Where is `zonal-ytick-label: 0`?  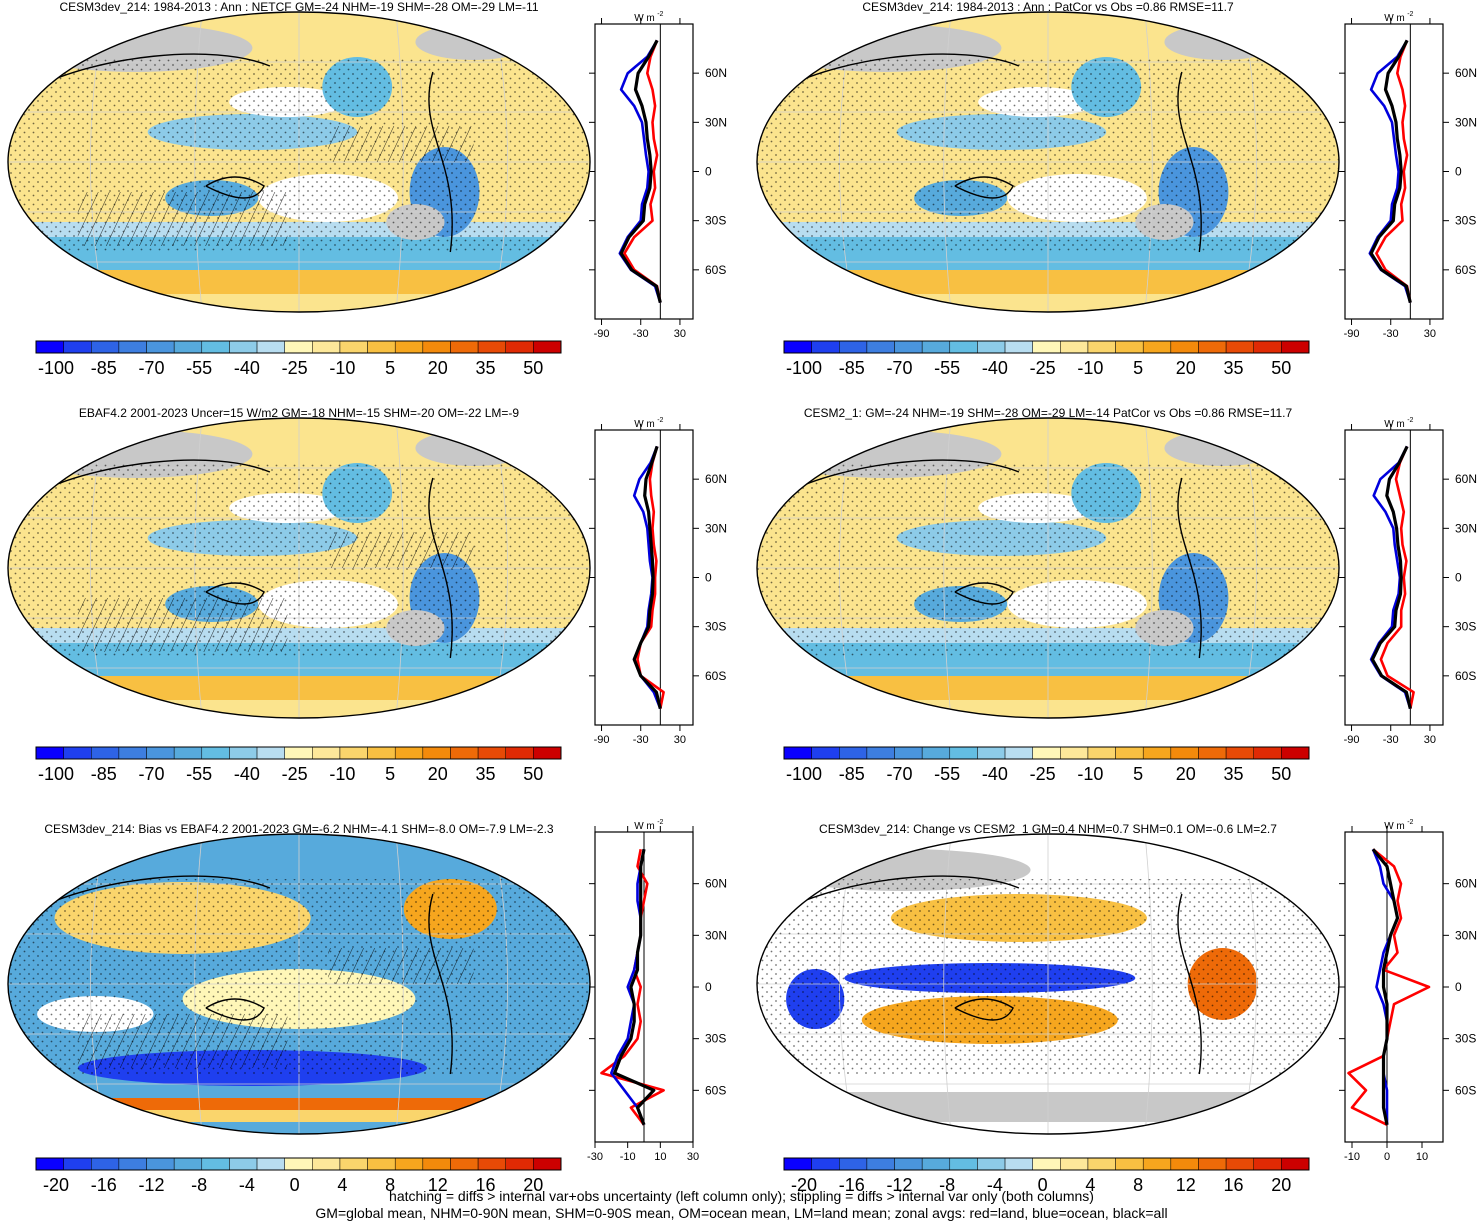 zonal-ytick-label: 0 is located at coordinates (1458, 987).